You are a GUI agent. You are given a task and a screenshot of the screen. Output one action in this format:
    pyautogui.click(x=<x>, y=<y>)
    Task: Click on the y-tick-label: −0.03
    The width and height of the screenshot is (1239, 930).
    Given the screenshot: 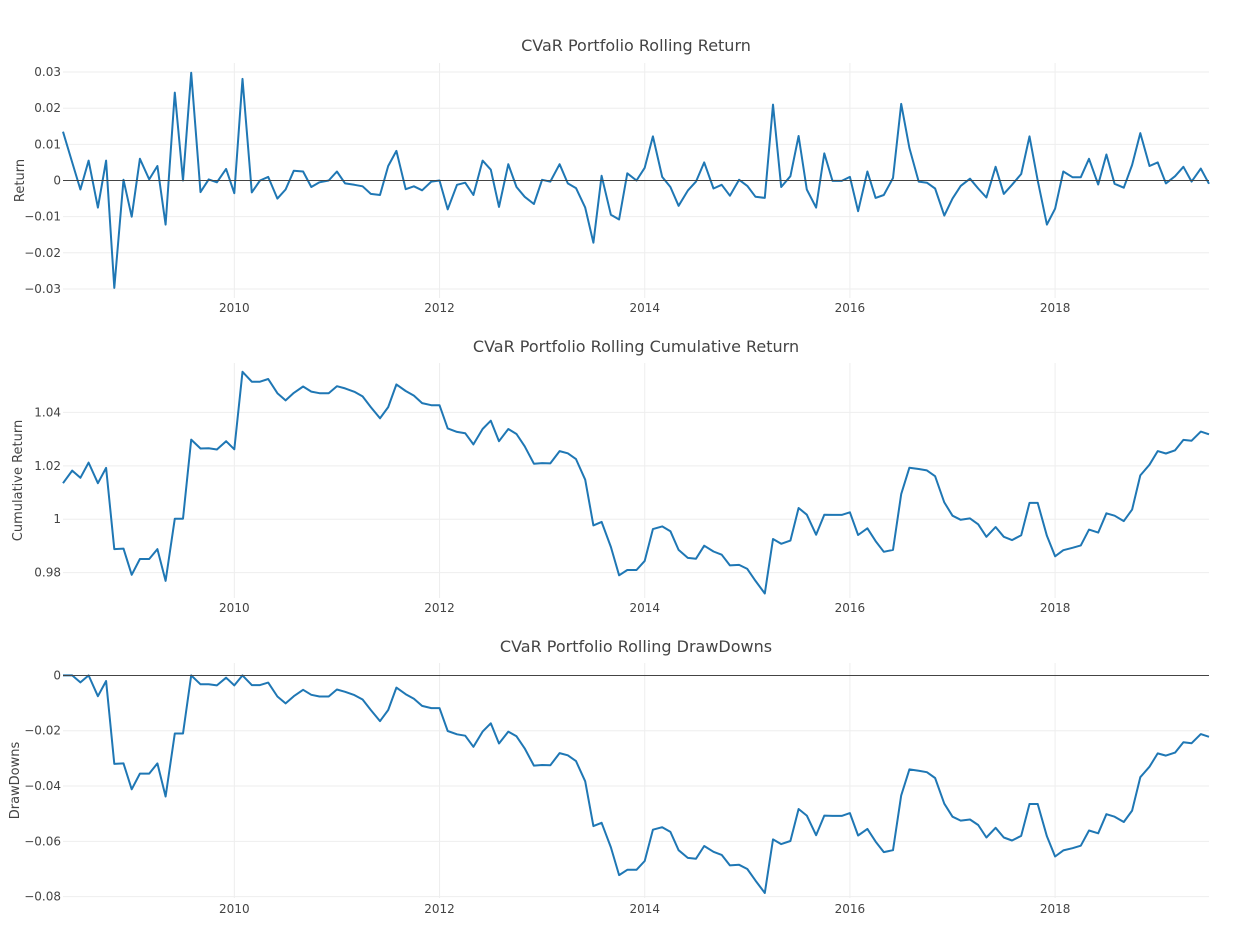 What is the action you would take?
    pyautogui.click(x=42, y=289)
    